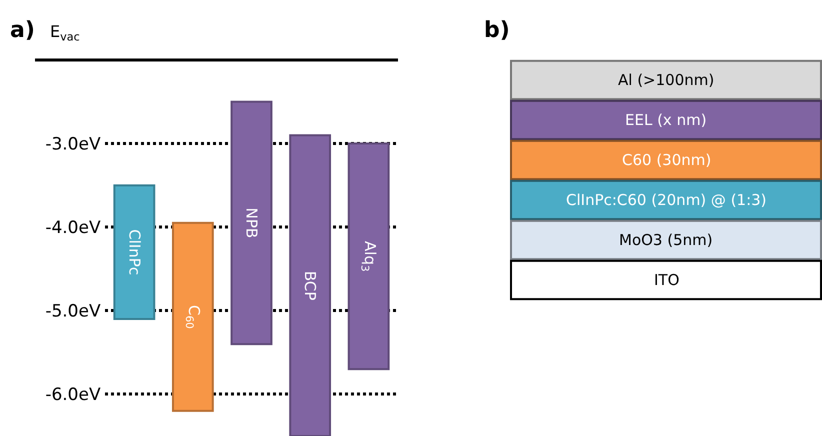  What do you see at coordinates (667, 160) in the screenshot?
I see `category-label: C60 (30nm)` at bounding box center [667, 160].